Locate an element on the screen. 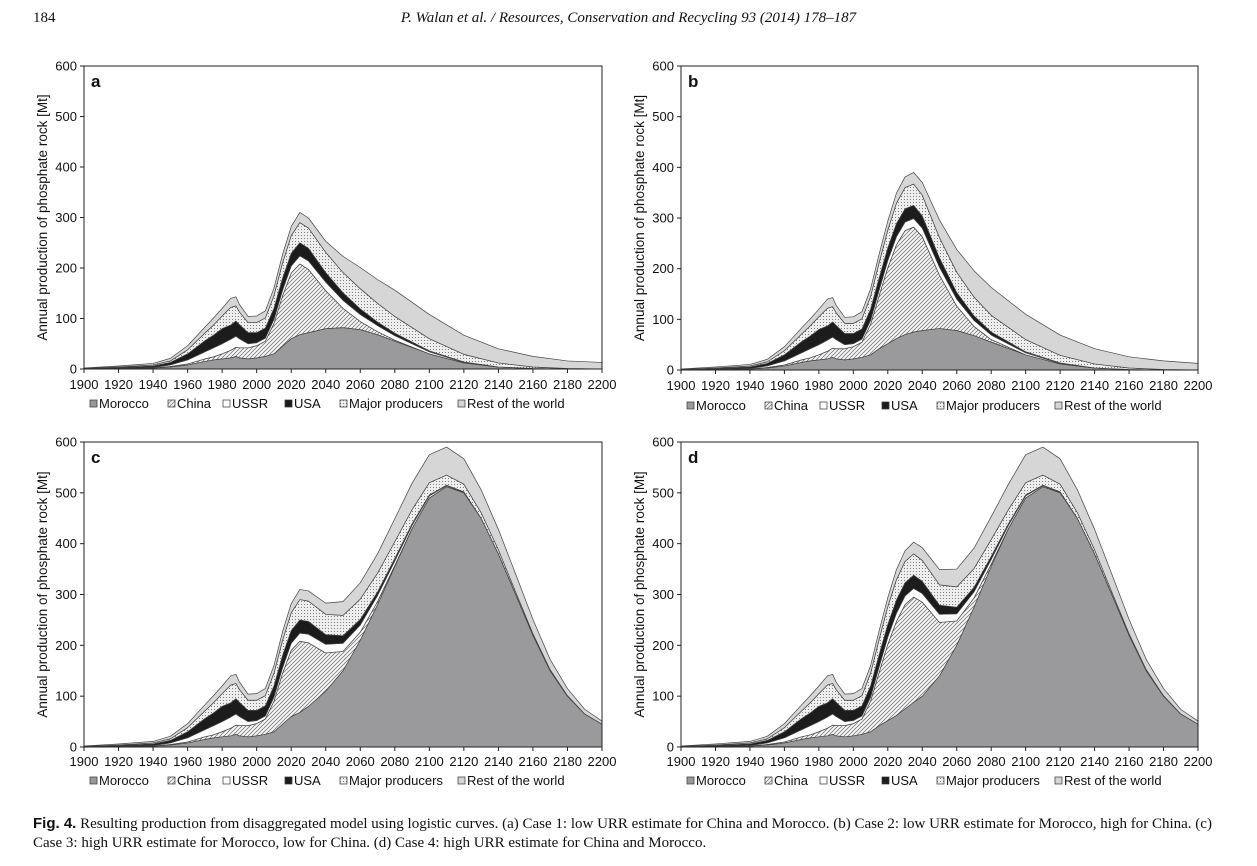 The image size is (1257, 866). x-tick-label: 2000 is located at coordinates (256, 384).